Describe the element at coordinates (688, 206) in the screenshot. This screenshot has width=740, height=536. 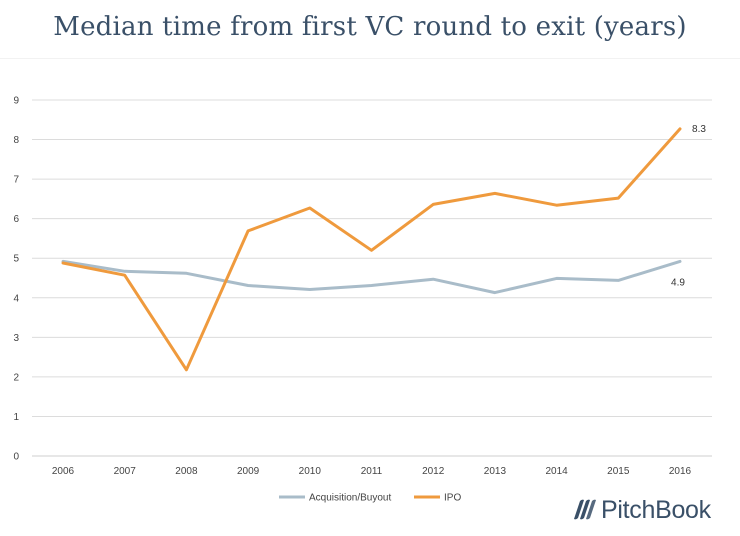
I see `data-labels: 4.9 8.3` at that location.